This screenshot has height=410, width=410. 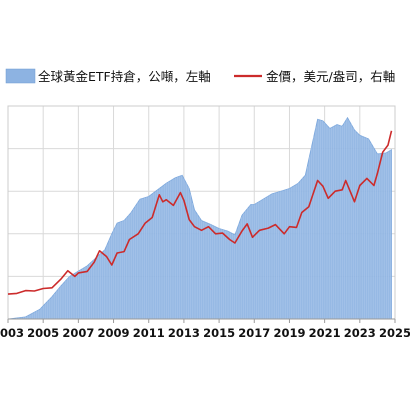 What do you see at coordinates (219, 333) in the screenshot?
I see `x-tick-label: 2015` at bounding box center [219, 333].